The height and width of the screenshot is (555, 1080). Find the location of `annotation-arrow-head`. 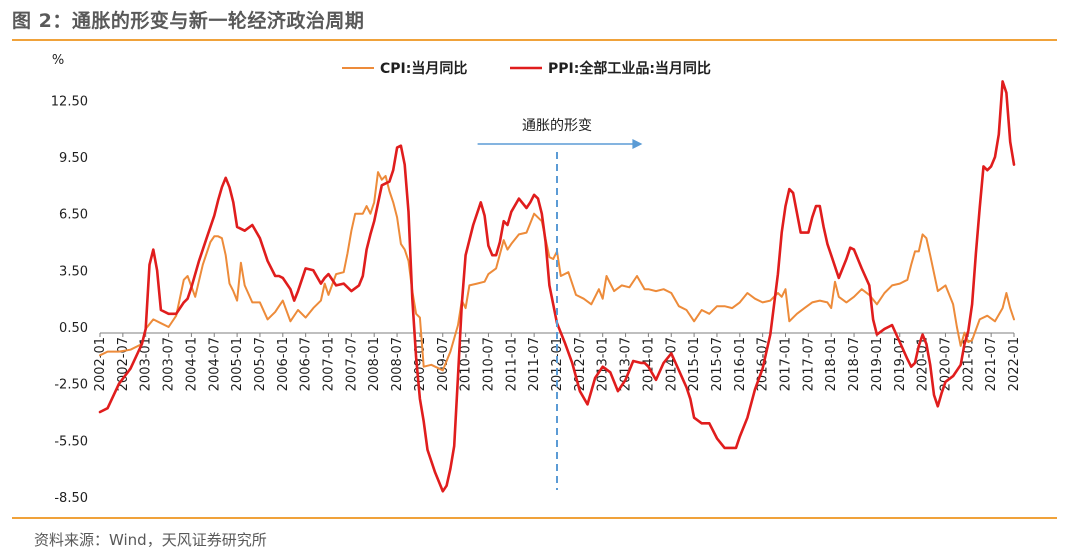

annotation-arrow-head is located at coordinates (637, 144).